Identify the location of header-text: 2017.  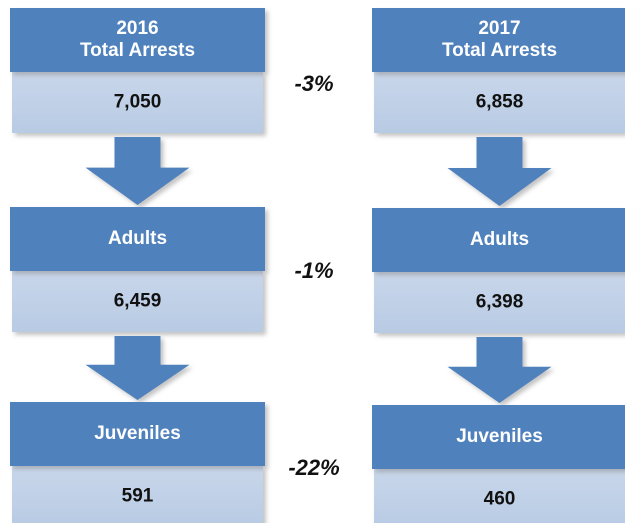
(499, 28).